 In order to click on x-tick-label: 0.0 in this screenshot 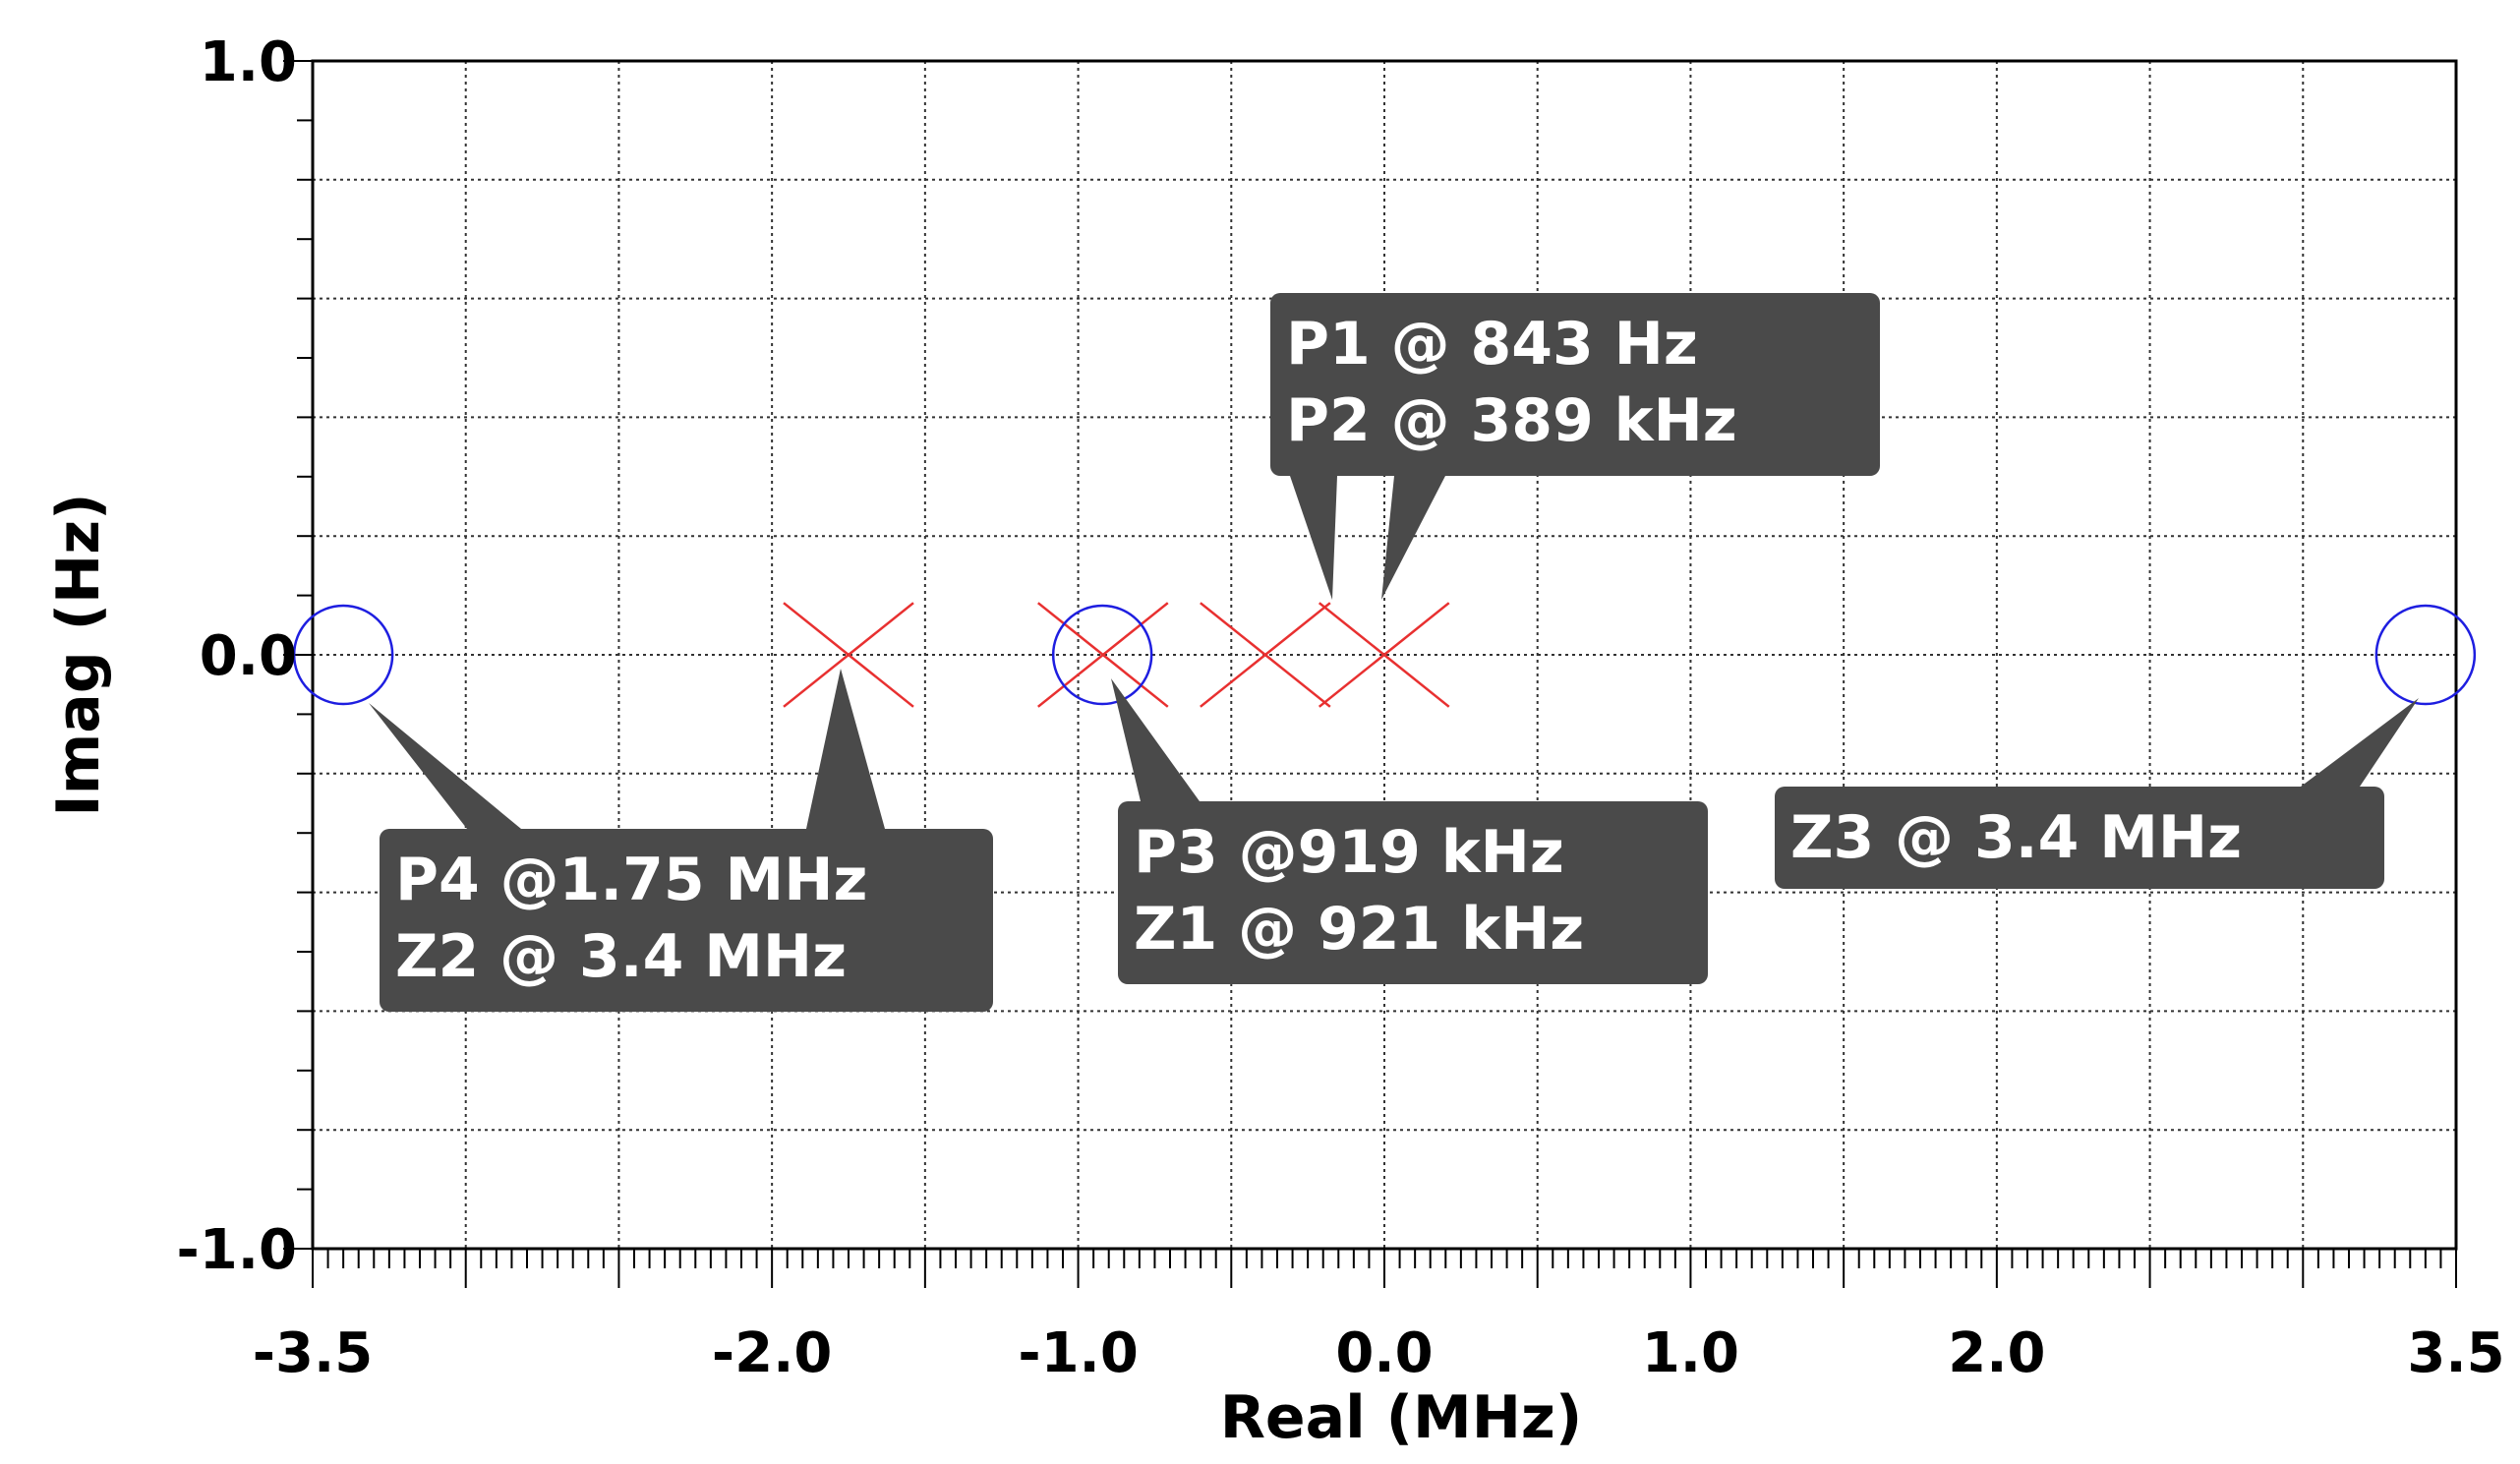, I will do `click(1384, 1353)`.